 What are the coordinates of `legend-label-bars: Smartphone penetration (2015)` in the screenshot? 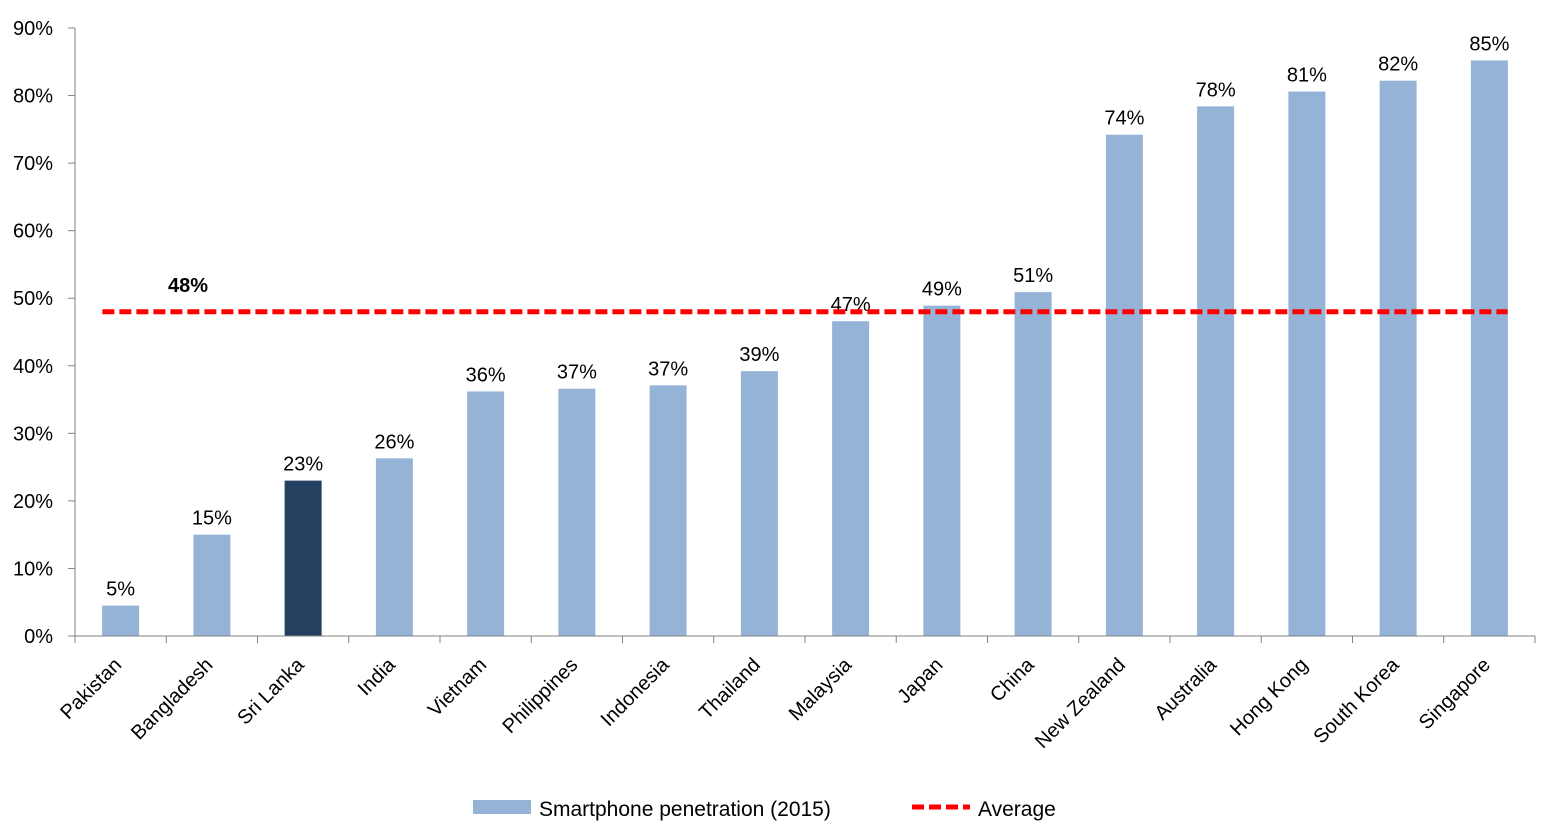 It's located at (685, 809).